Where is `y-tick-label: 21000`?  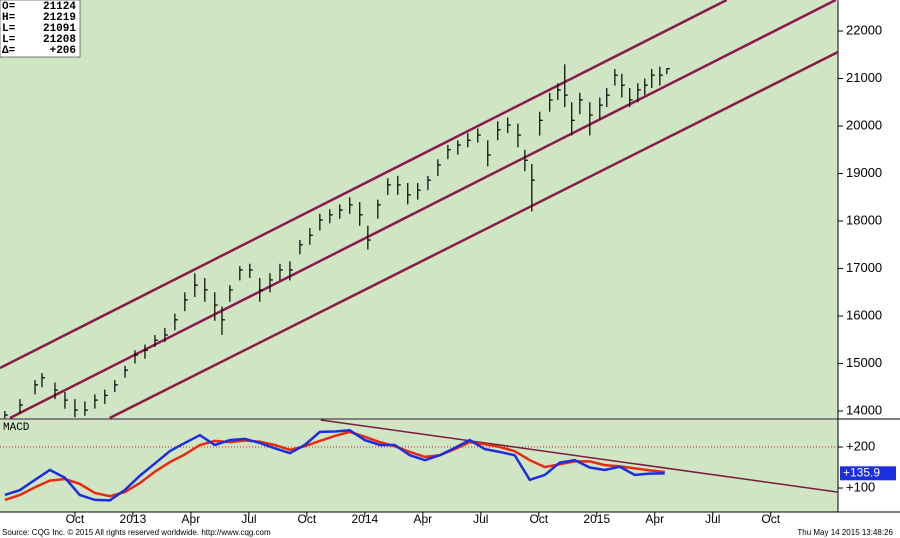 y-tick-label: 21000 is located at coordinates (864, 77).